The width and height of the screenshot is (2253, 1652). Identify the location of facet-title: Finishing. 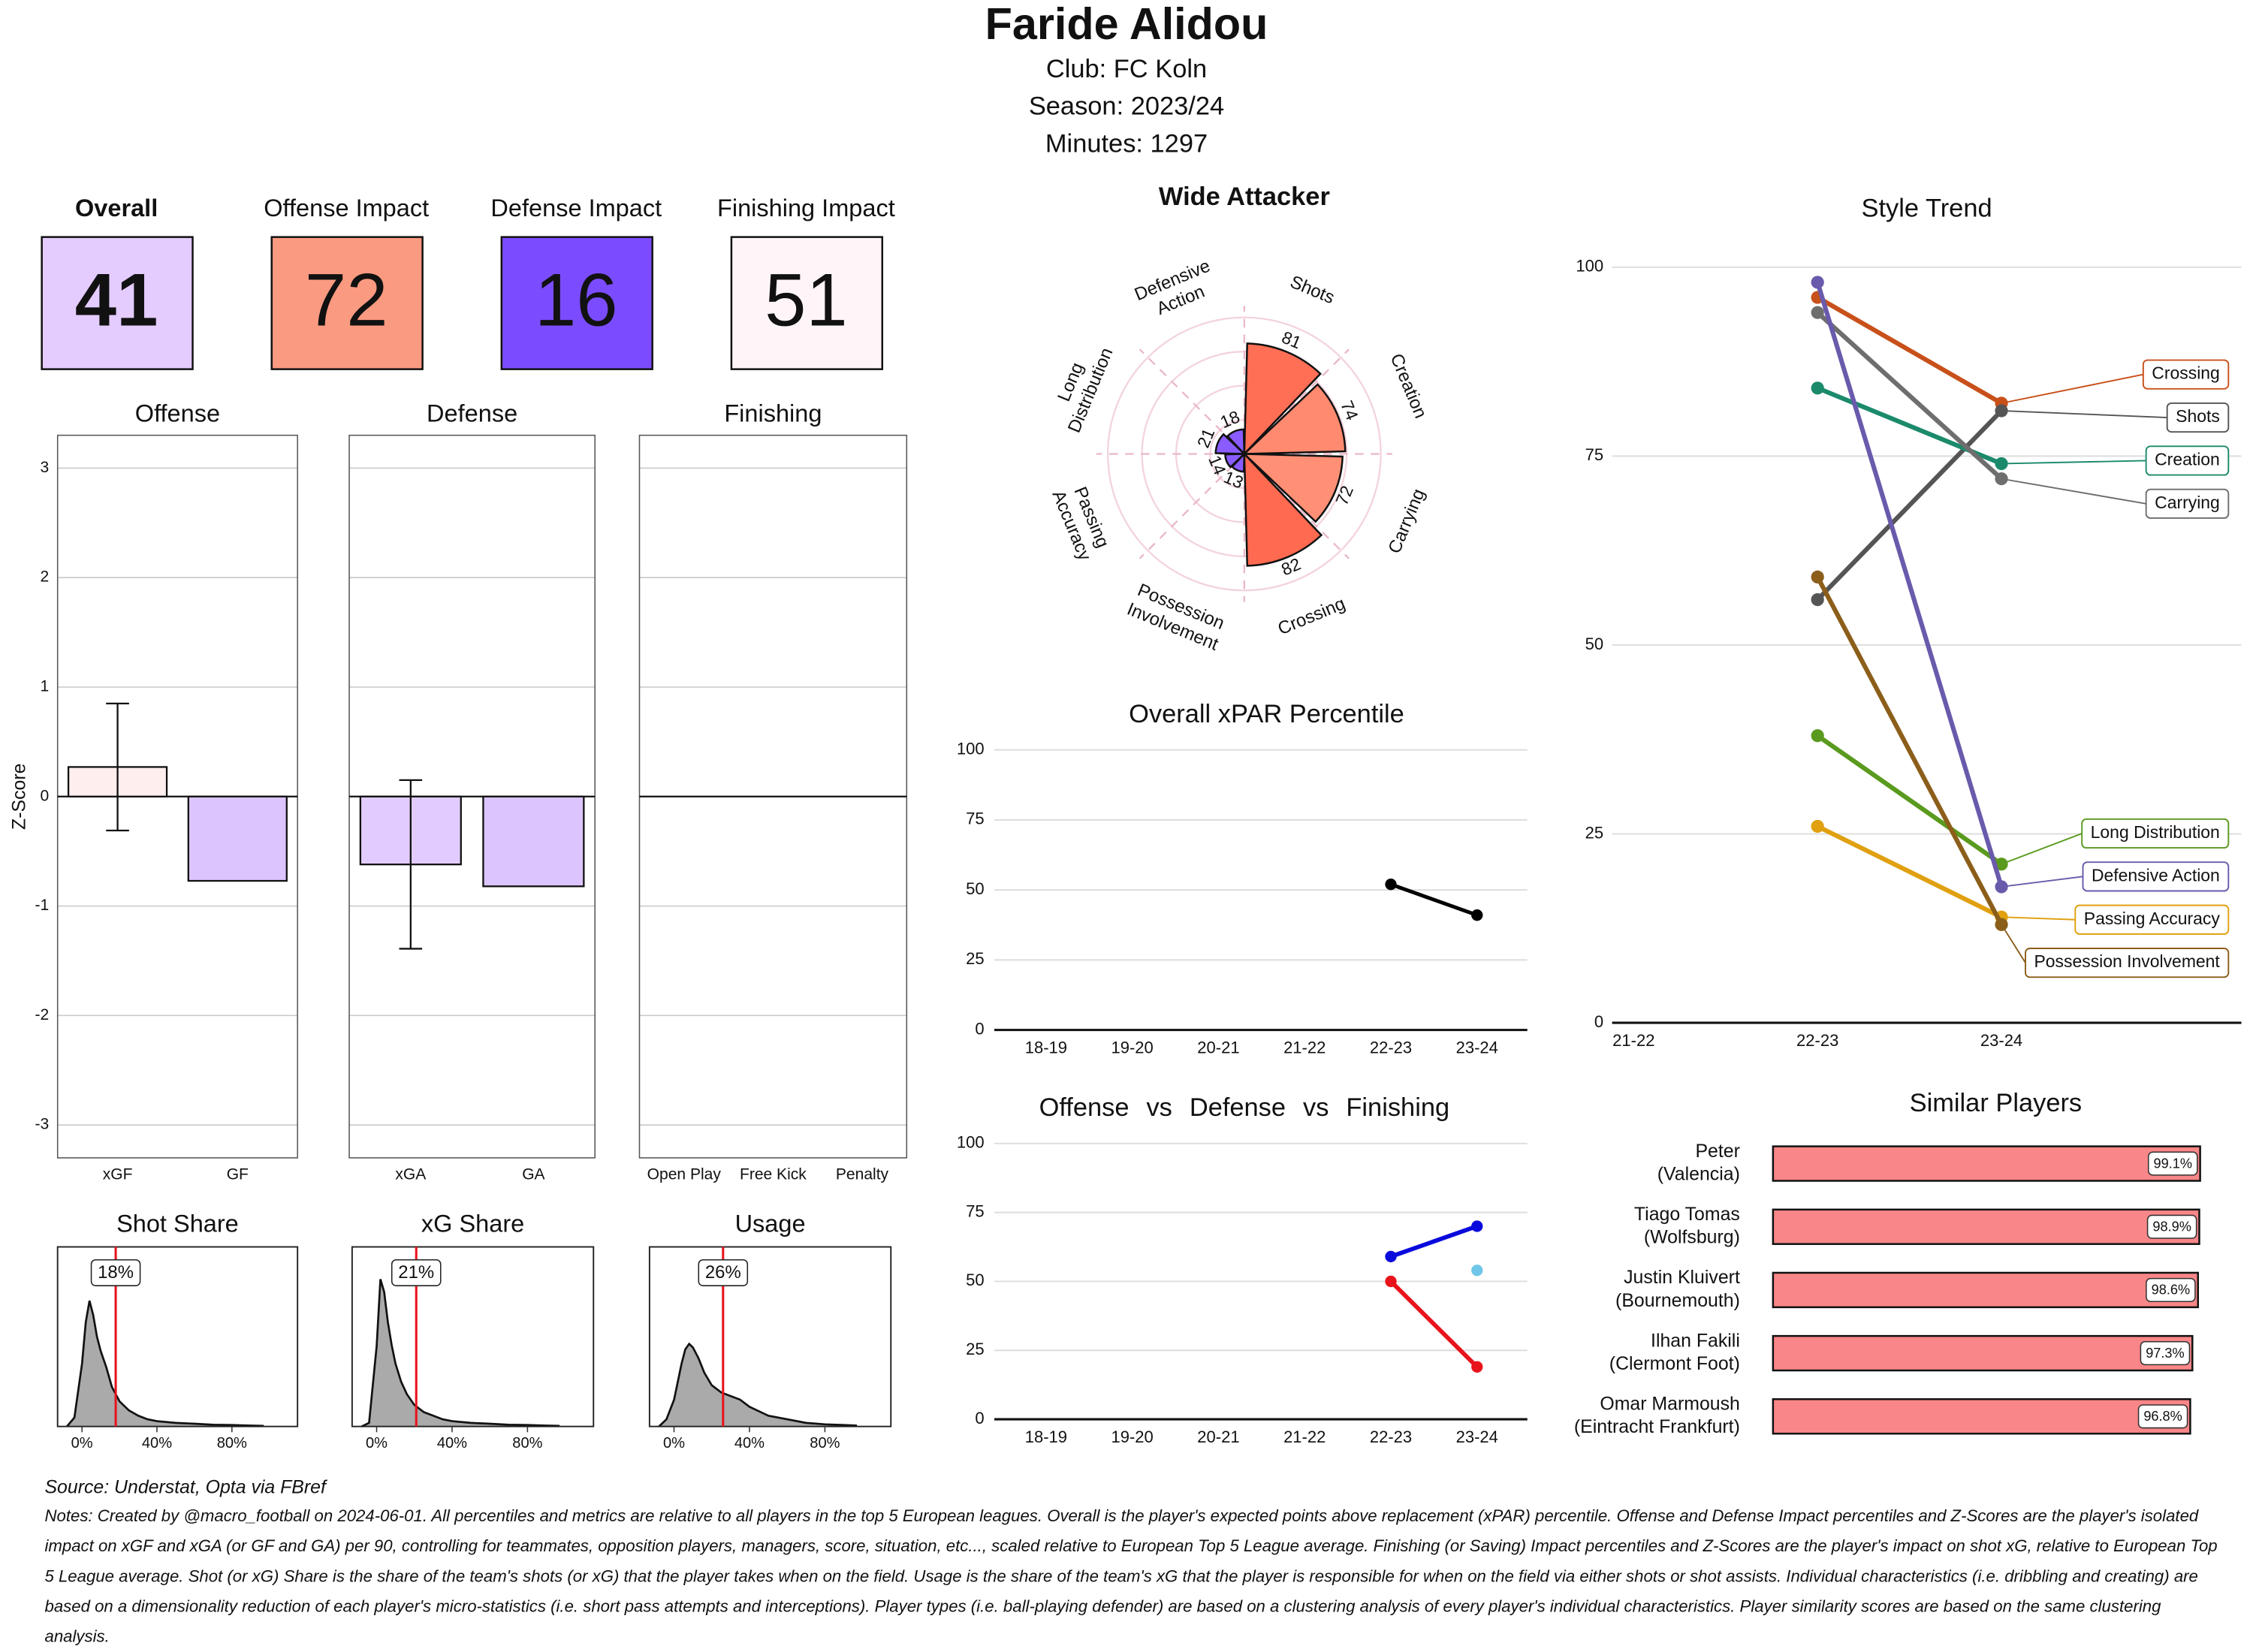
(773, 413).